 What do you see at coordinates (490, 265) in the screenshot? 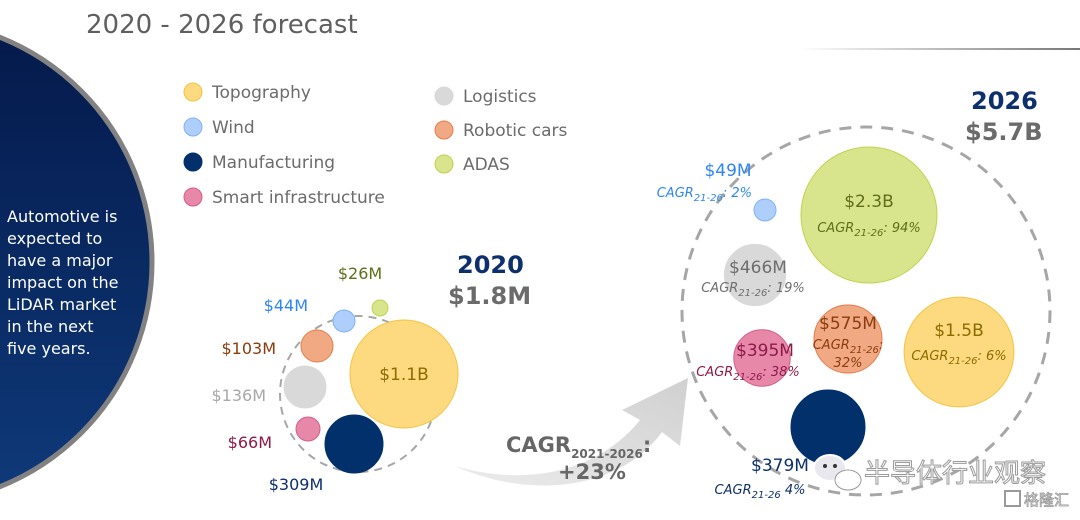
I see `year-label-2020: 2020` at bounding box center [490, 265].